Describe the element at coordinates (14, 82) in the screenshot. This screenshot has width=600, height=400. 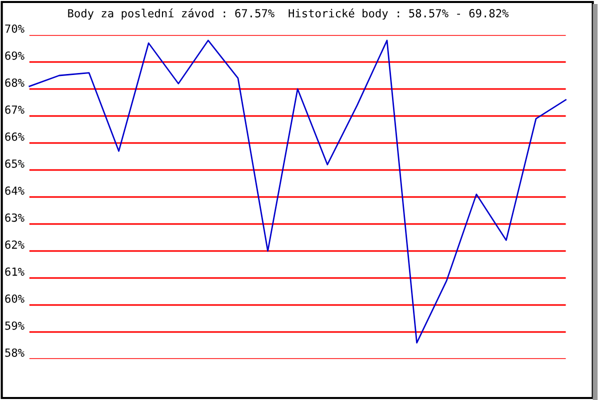
I see `y-tick-label: 68%` at that location.